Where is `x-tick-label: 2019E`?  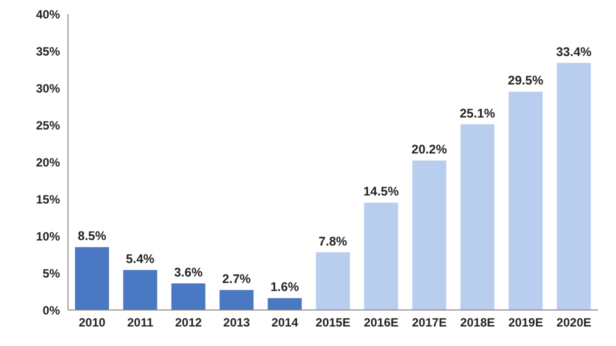
x-tick-label: 2019E is located at coordinates (526, 323).